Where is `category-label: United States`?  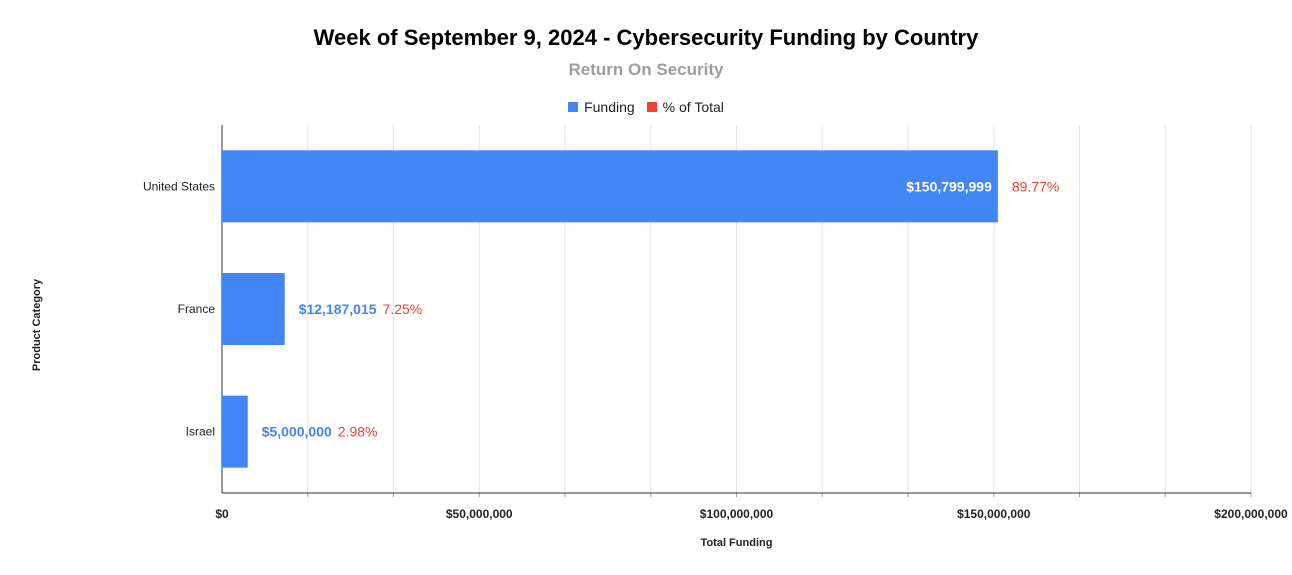 category-label: United States is located at coordinates (179, 186).